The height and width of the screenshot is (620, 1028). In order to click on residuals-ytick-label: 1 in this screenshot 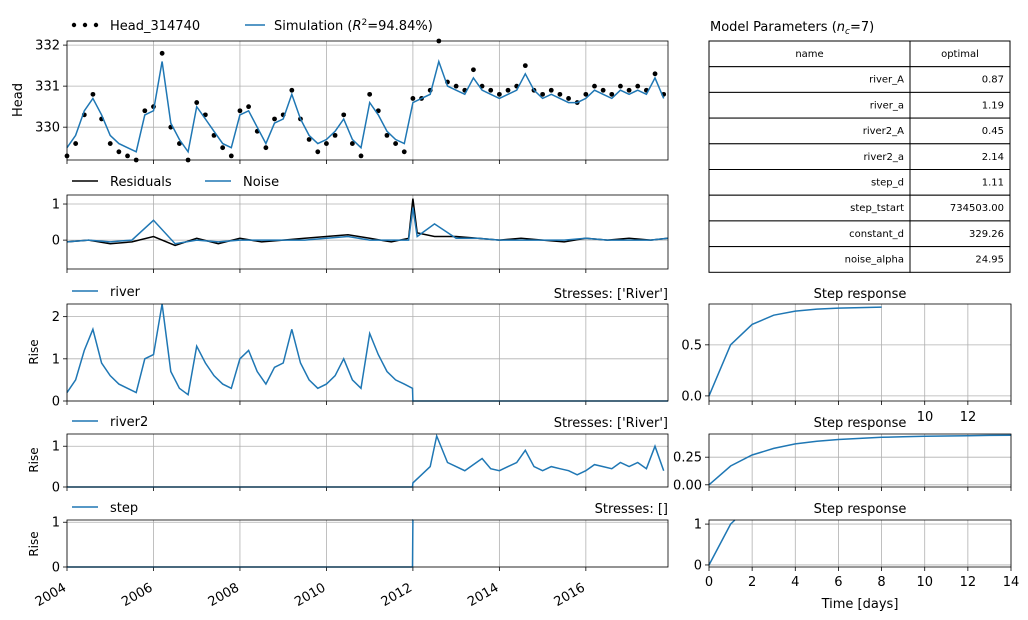, I will do `click(56, 205)`.